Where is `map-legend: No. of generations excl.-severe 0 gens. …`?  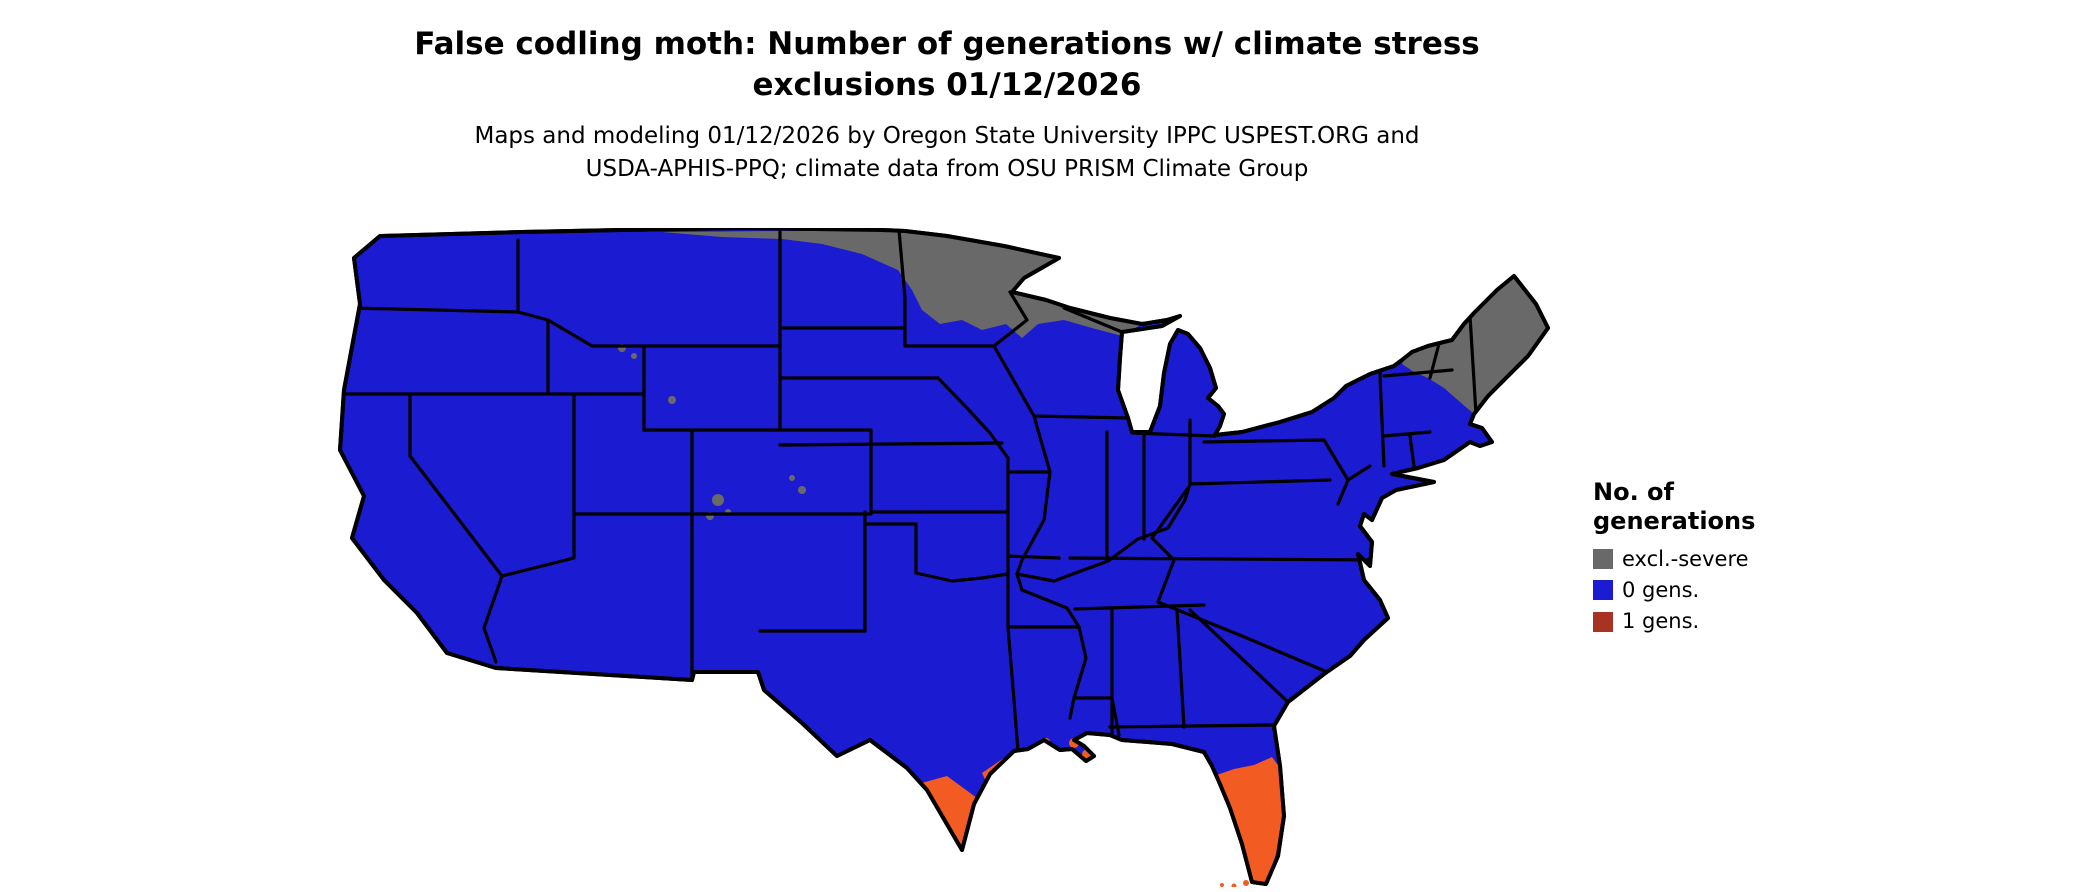 map-legend: No. of generations excl.-severe 0 gens. … is located at coordinates (1674, 559).